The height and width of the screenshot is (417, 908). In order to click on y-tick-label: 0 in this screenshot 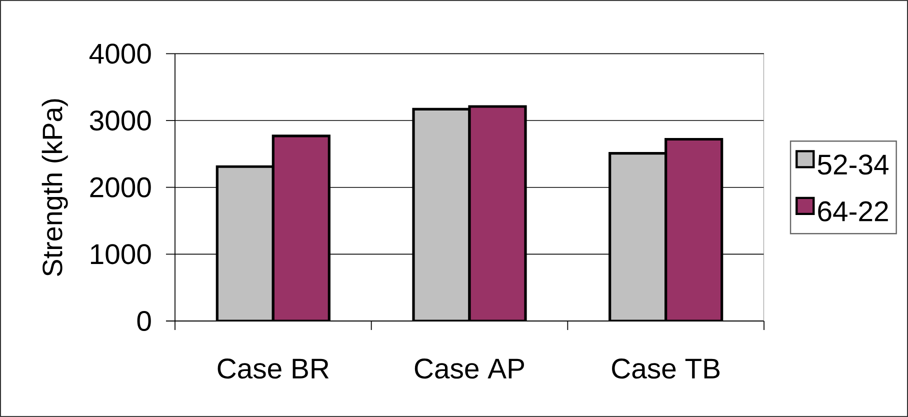, I will do `click(144, 321)`.